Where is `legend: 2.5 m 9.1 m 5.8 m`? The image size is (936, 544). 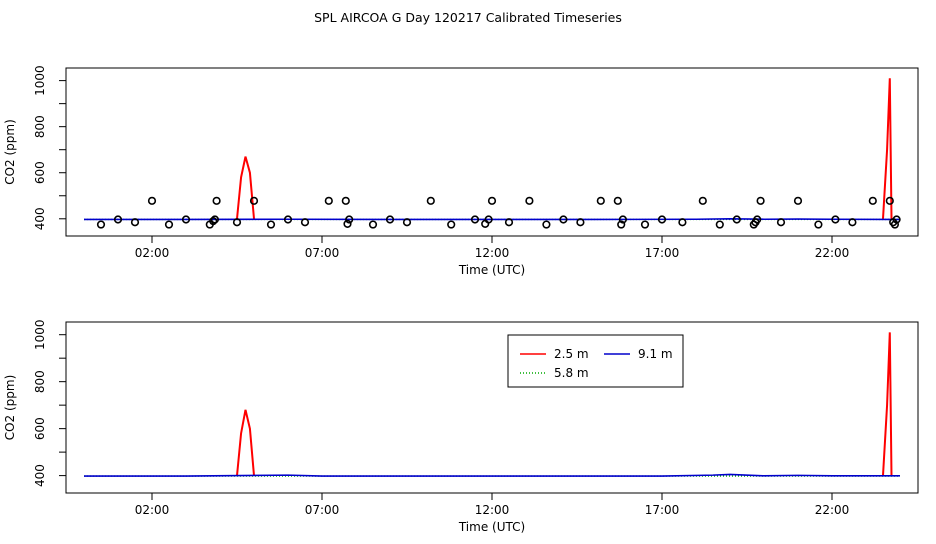
legend: 2.5 m 9.1 m 5.8 m is located at coordinates (595, 361).